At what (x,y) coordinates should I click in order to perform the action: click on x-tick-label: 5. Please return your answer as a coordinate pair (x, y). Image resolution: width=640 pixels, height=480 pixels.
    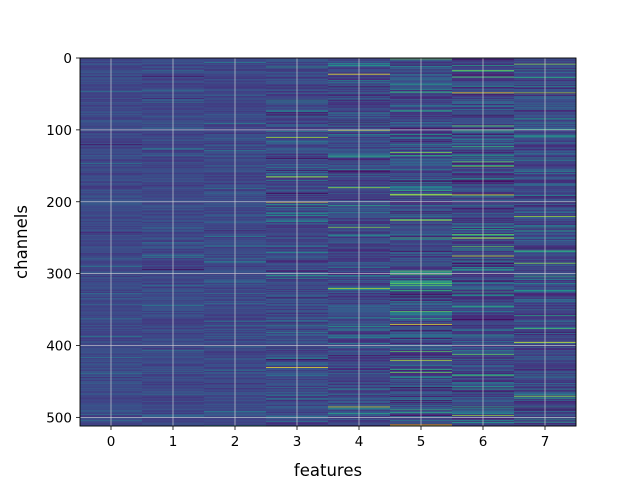
    Looking at the image, I should click on (421, 442).